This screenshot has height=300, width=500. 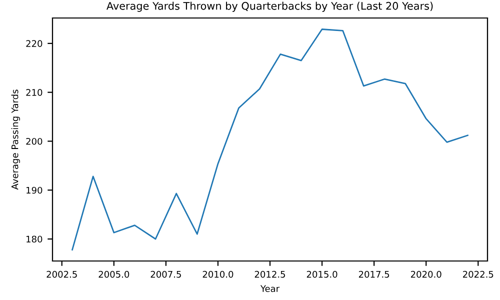 I want to click on y-tick-label: 210, so click(x=34, y=92).